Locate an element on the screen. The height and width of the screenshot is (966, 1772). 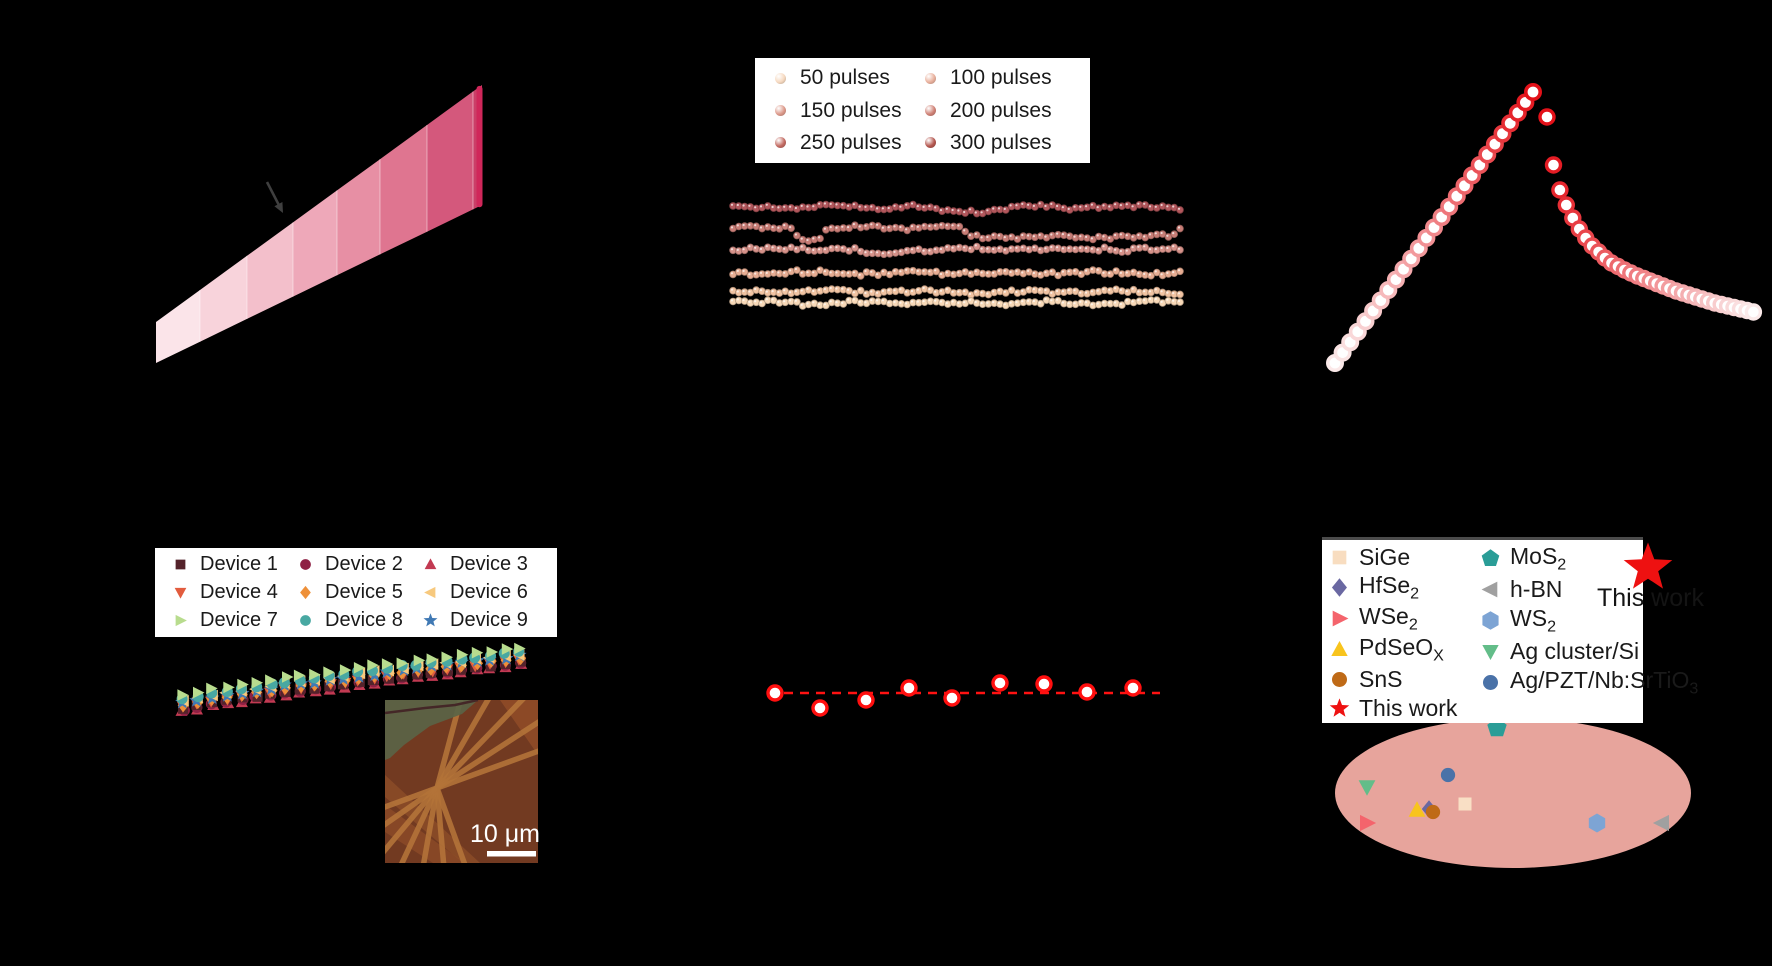
legend-item-label: 300 pulses is located at coordinates (1001, 142).